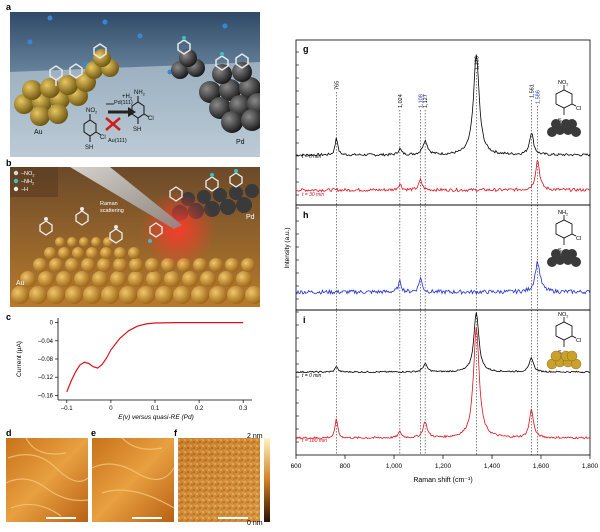 Image resolution: width=600 pixels, height=532 pixels. I want to click on mol-i-cl: Cl, so click(578, 341).